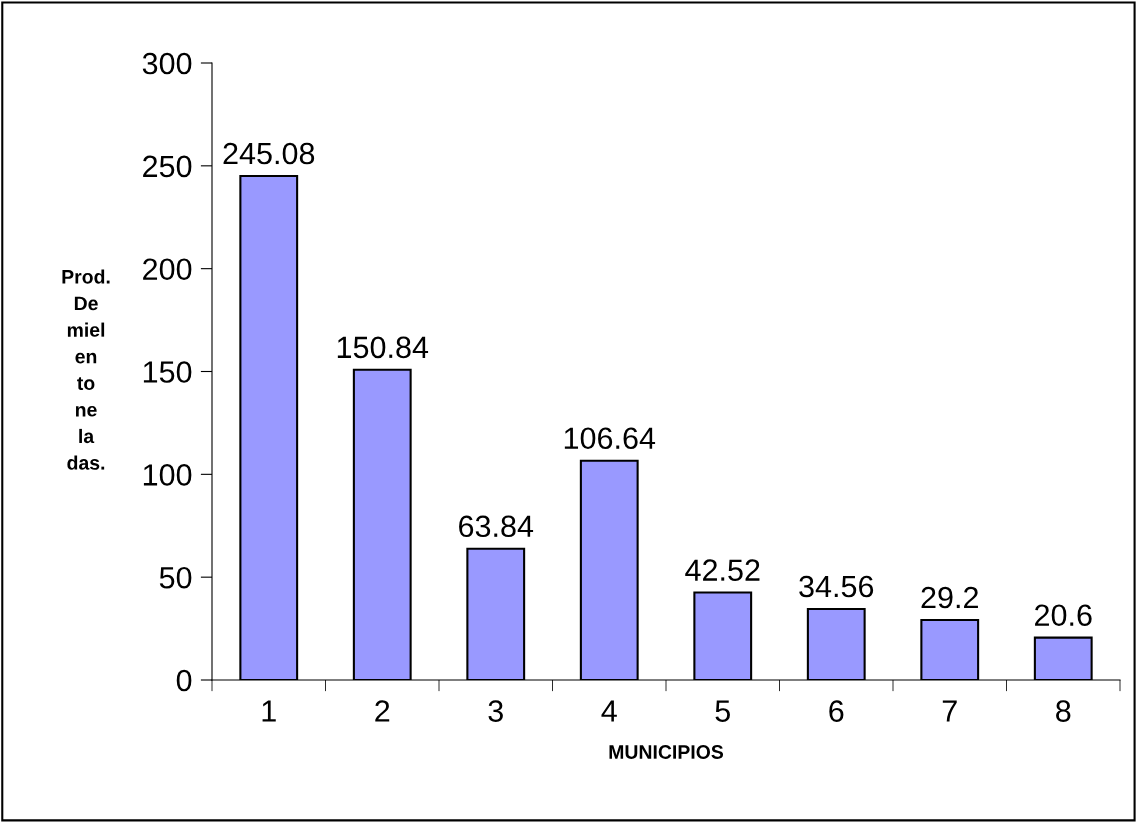 Image resolution: width=1138 pixels, height=822 pixels. Describe the element at coordinates (167, 63) in the screenshot. I see `y-tick-label: 300` at that location.